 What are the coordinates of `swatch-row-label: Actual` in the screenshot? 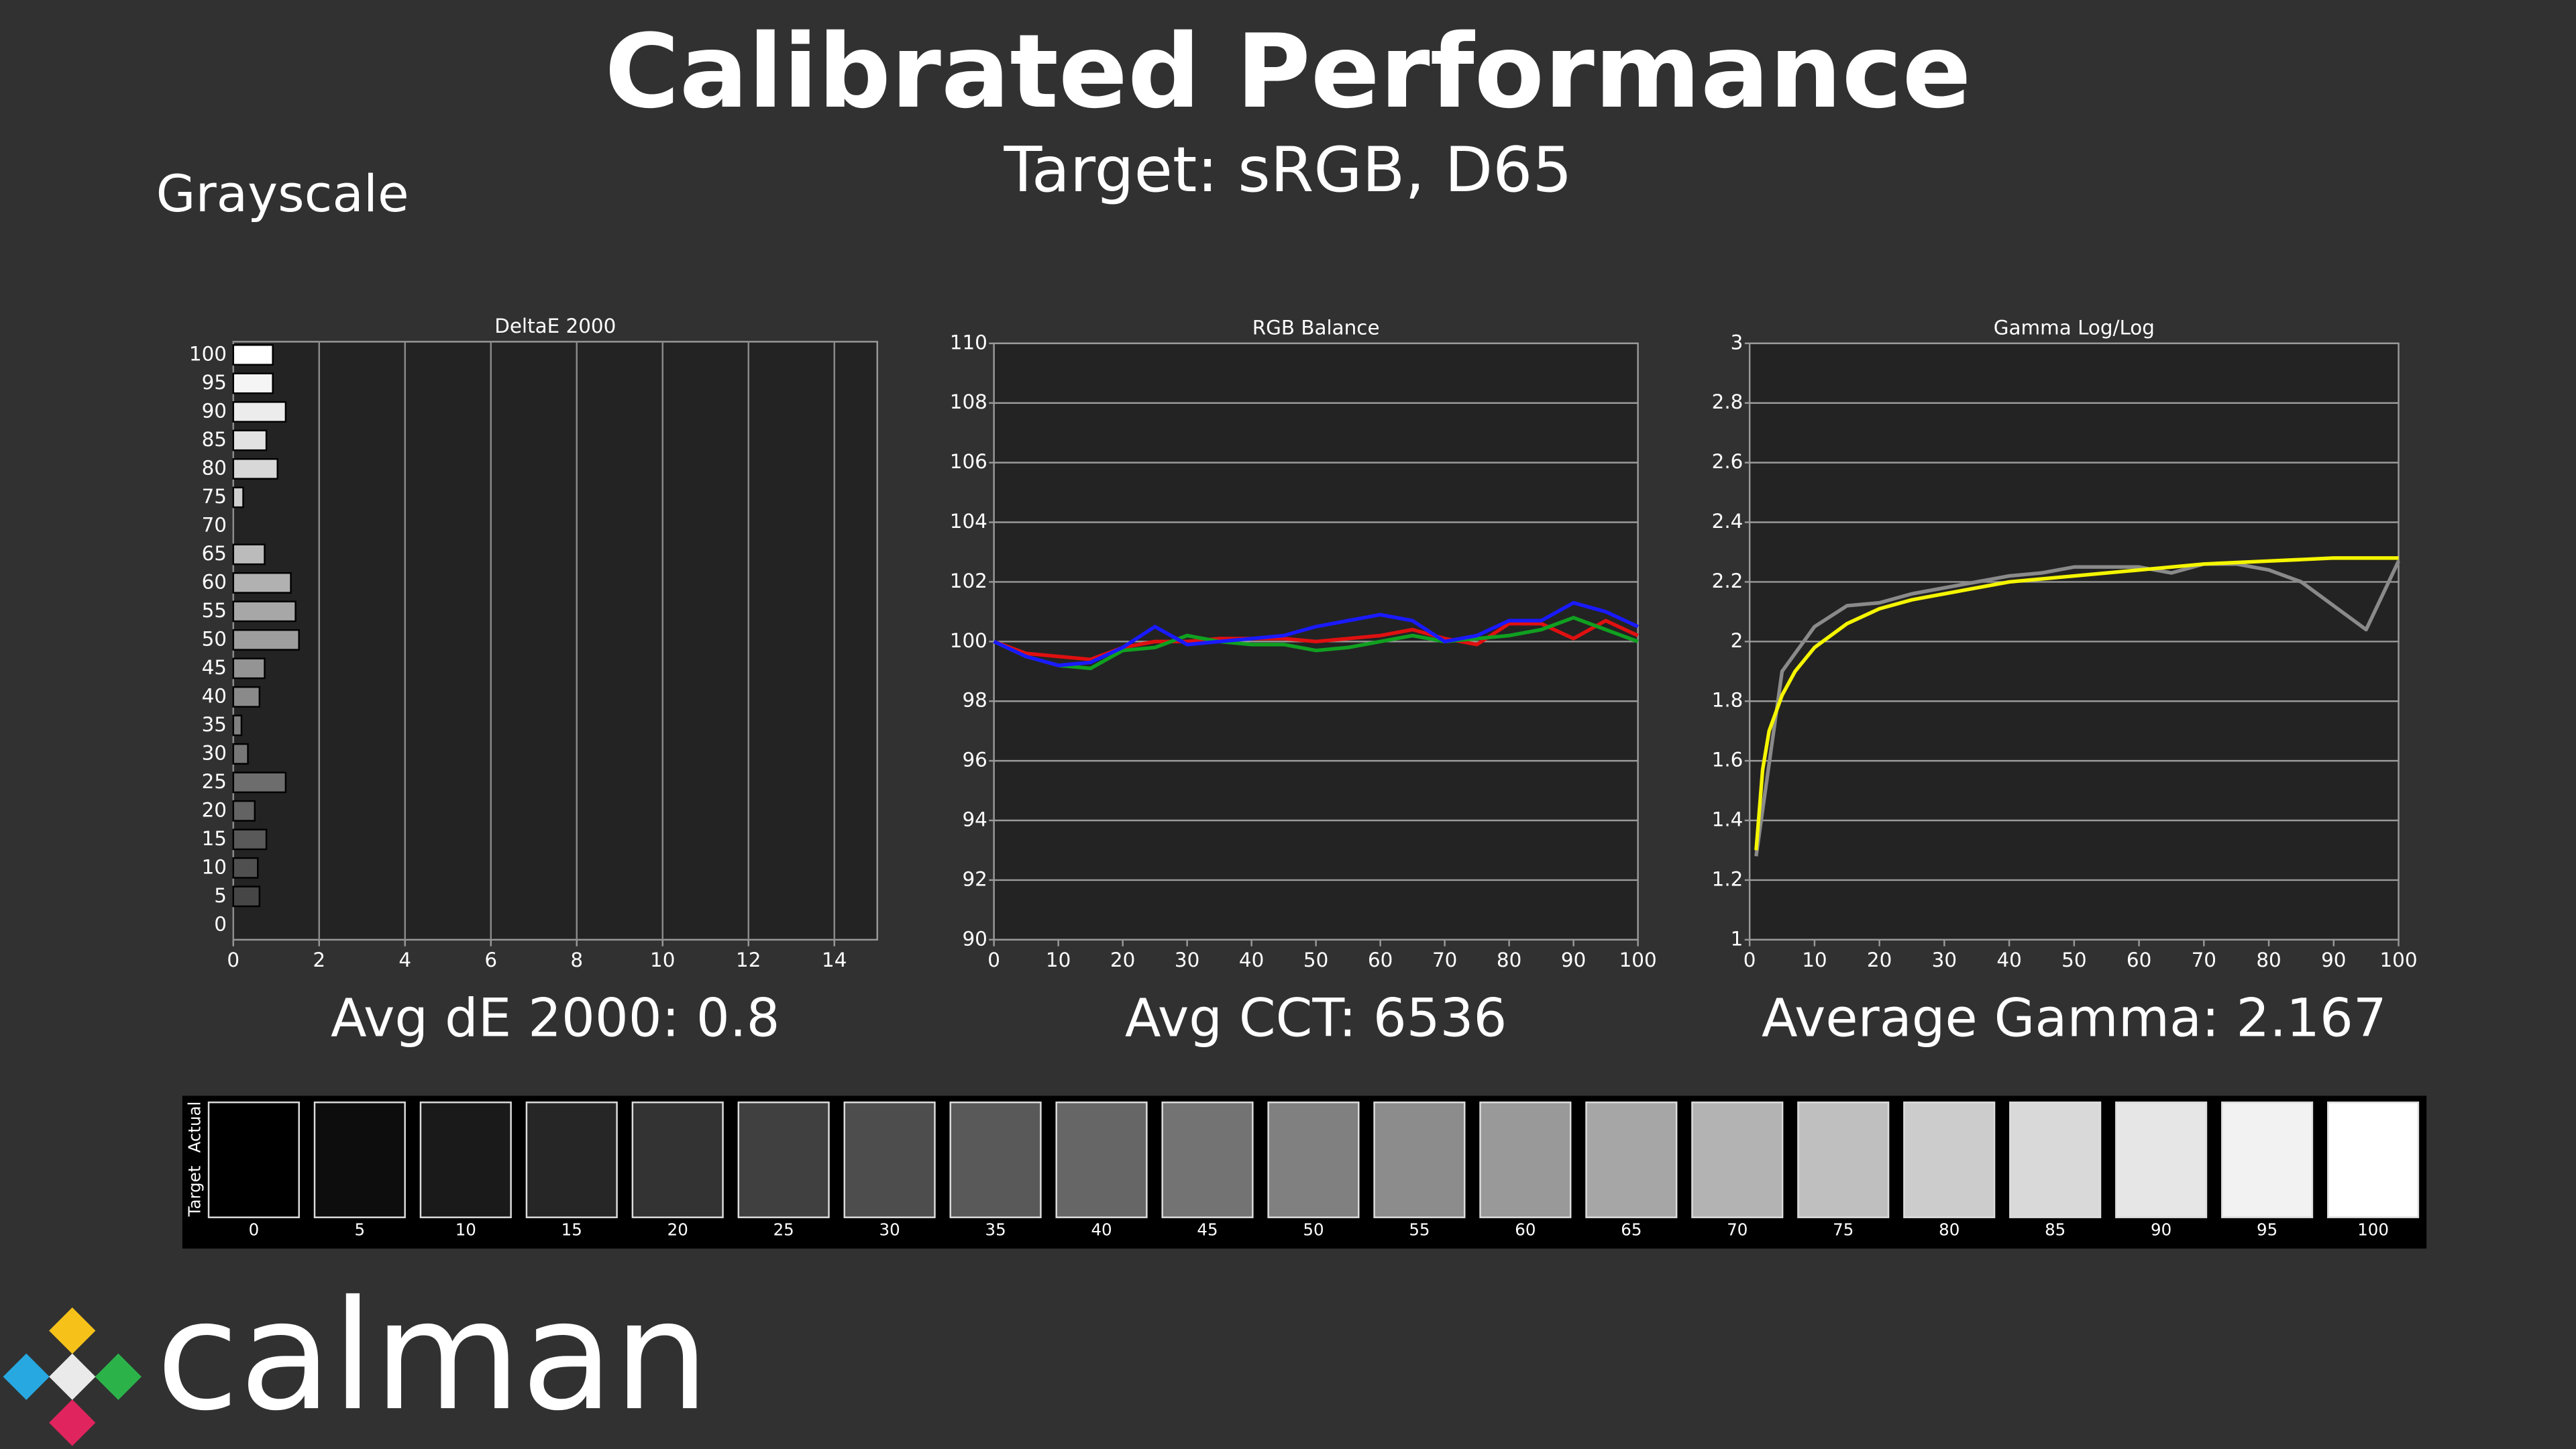 It's located at (194, 1127).